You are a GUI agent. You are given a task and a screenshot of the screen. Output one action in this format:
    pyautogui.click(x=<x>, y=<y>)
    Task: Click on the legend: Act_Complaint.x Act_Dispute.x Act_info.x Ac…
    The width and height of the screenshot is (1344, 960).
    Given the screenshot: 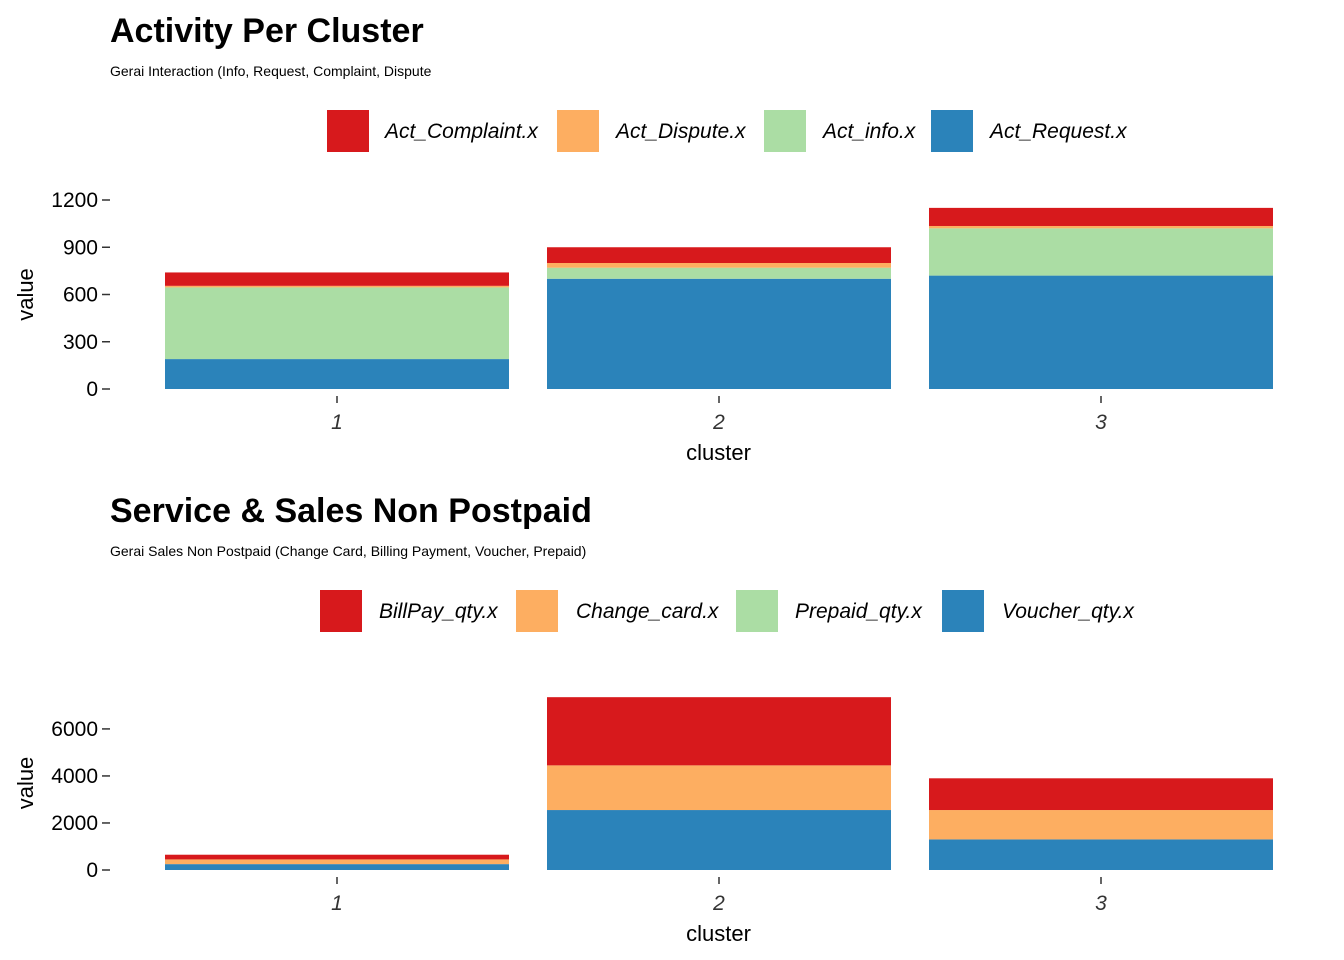 What is the action you would take?
    pyautogui.click(x=727, y=131)
    